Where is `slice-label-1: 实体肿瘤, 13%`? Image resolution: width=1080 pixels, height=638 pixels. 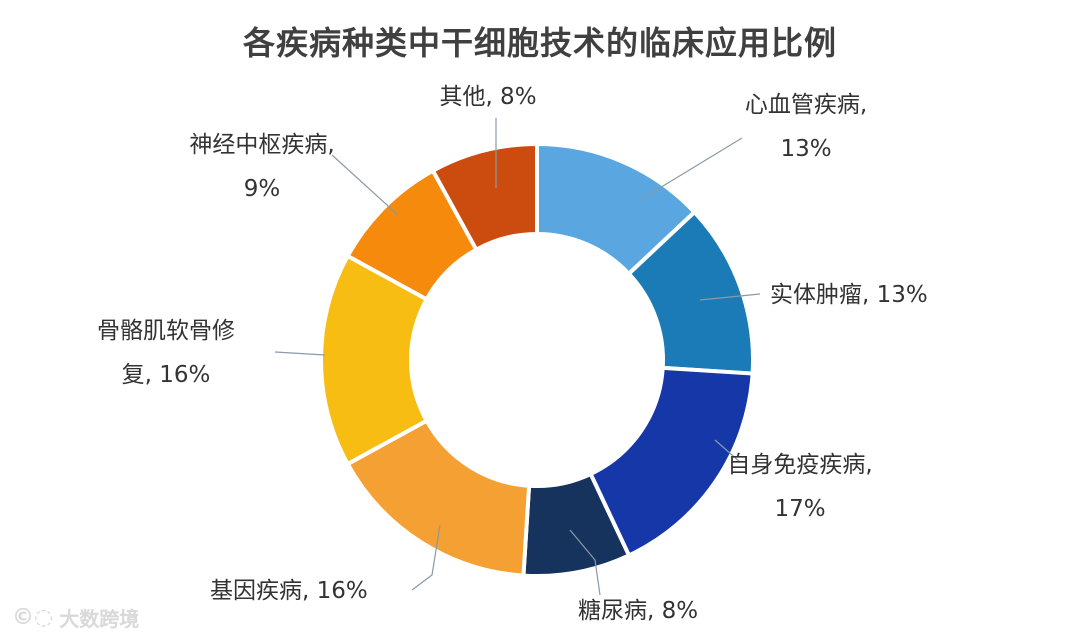 slice-label-1: 实体肿瘤, 13% is located at coordinates (849, 295).